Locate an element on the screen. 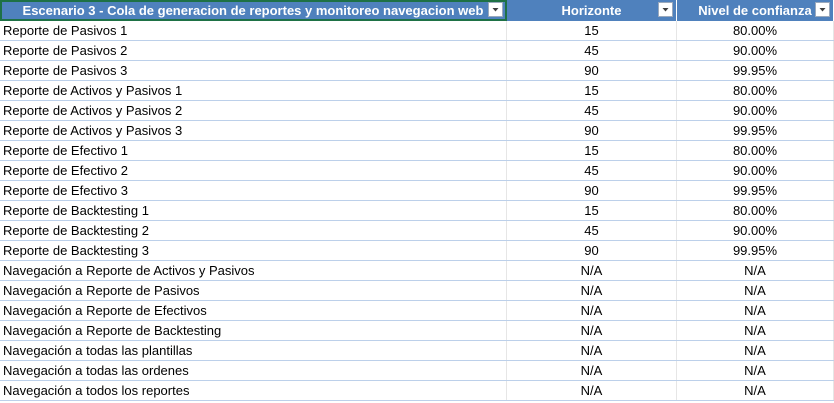  cell-escenario: Reporte de Efectivo 2 is located at coordinates (253, 170).